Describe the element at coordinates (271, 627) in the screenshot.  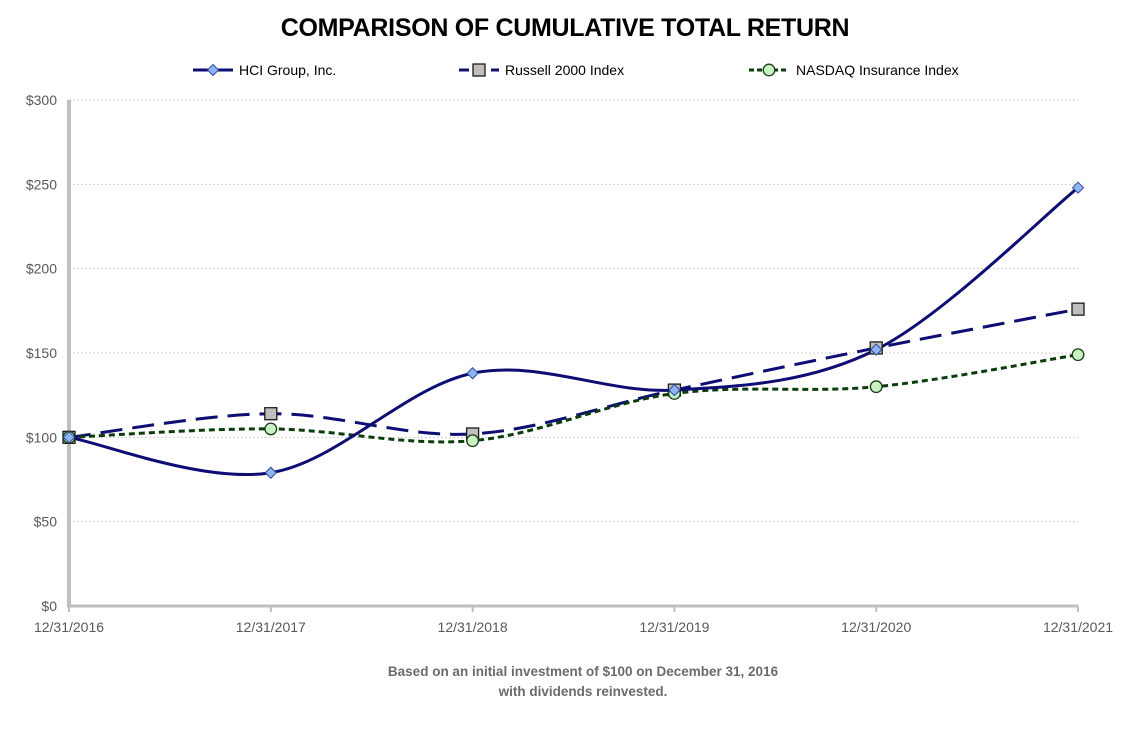
I see `x-tick-label: 12/31/2017` at that location.